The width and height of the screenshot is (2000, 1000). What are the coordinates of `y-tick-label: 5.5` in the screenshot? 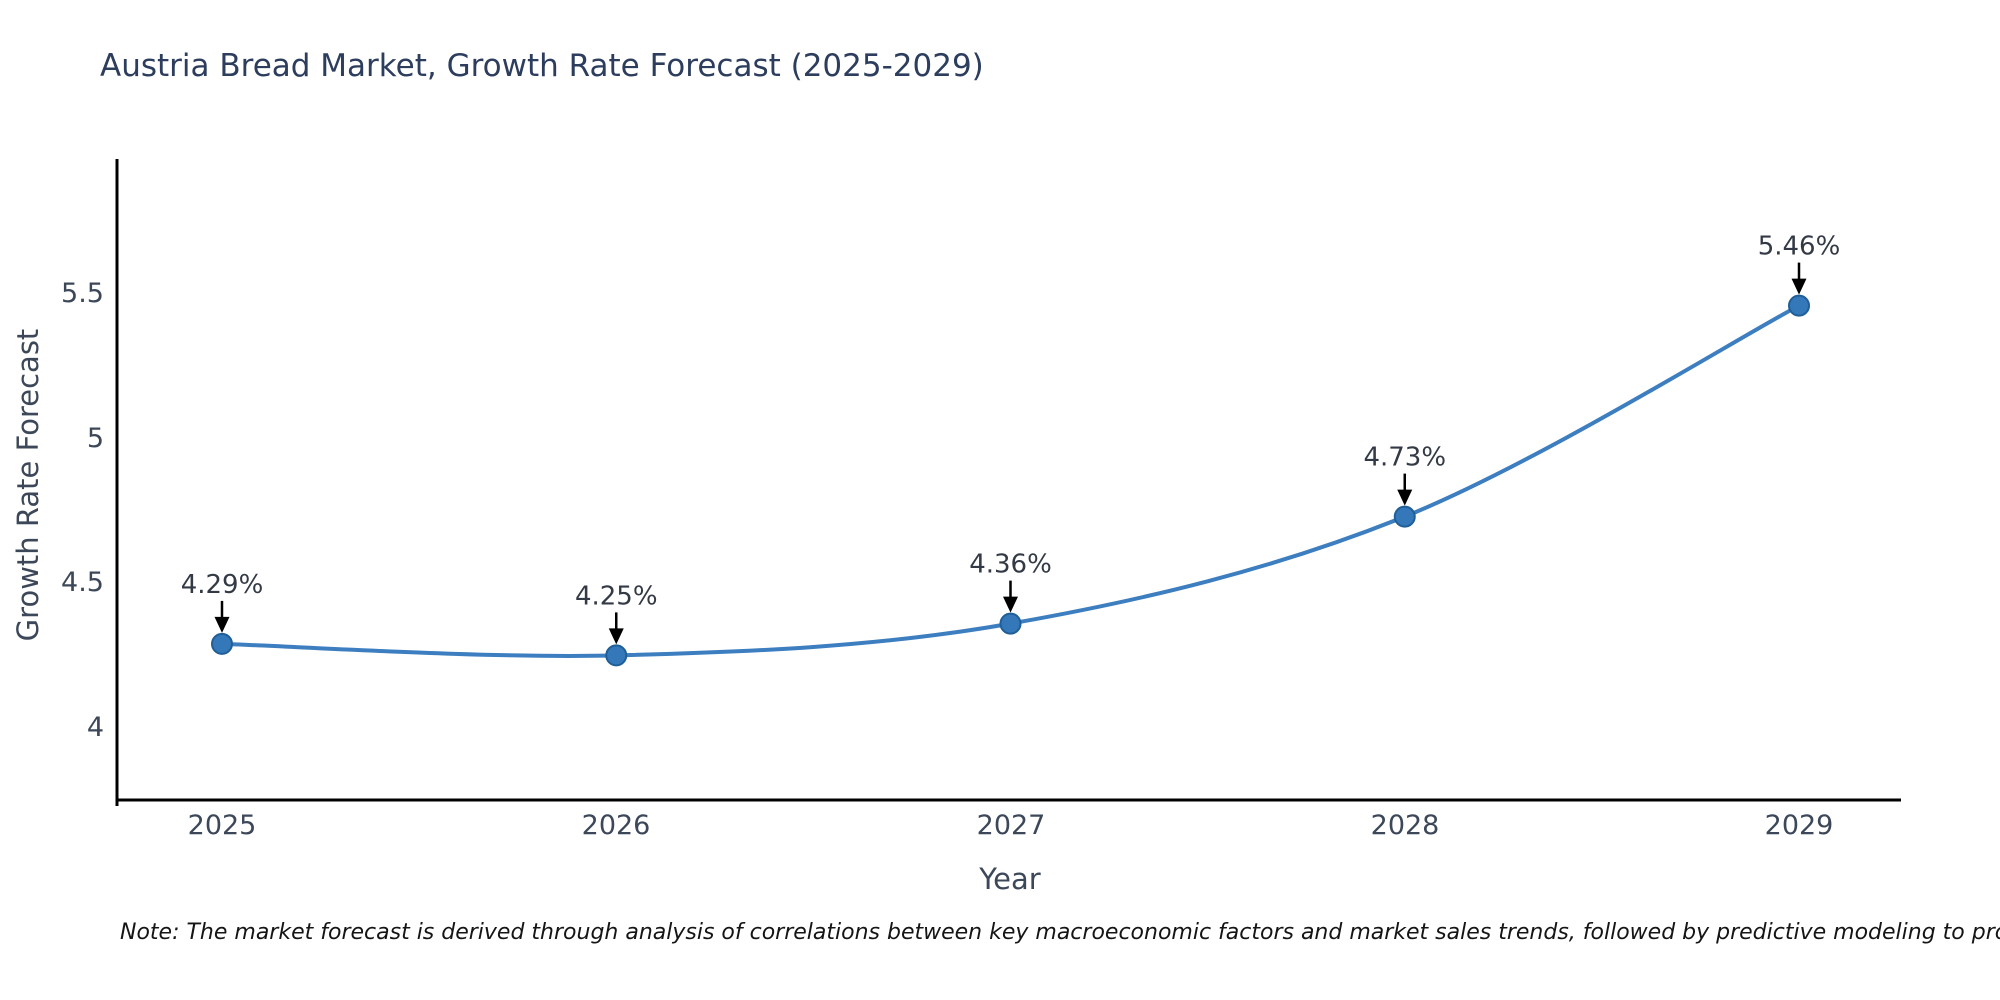 It's located at (82, 293).